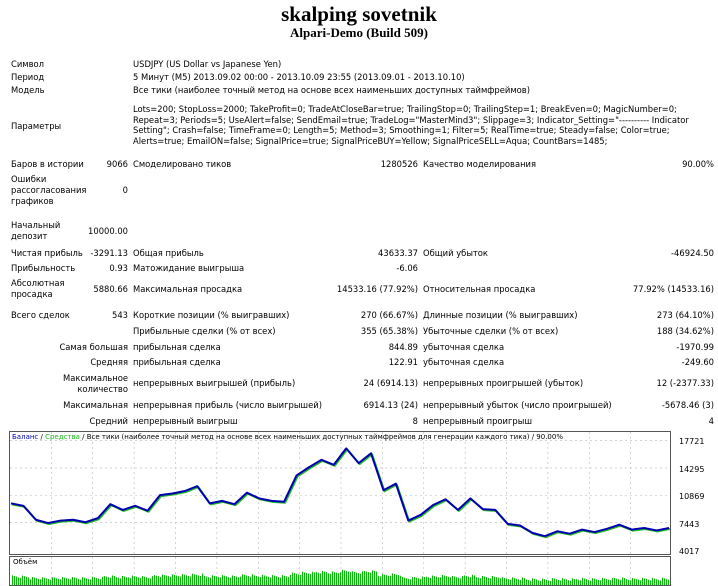 The height and width of the screenshot is (586, 718). Describe the element at coordinates (479, 164) in the screenshot. I see `quality-label: Качество моделирования` at that location.